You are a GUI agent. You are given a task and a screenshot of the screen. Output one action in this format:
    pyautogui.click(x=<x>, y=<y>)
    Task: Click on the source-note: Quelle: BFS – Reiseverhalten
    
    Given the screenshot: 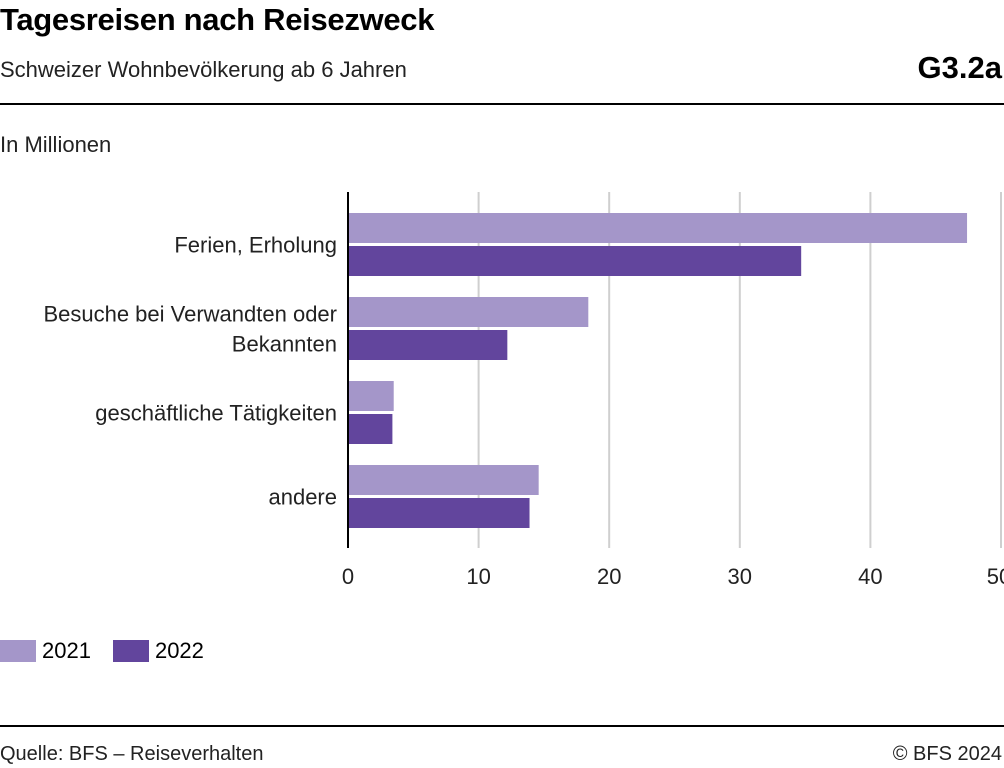 What is the action you would take?
    pyautogui.click(x=132, y=754)
    